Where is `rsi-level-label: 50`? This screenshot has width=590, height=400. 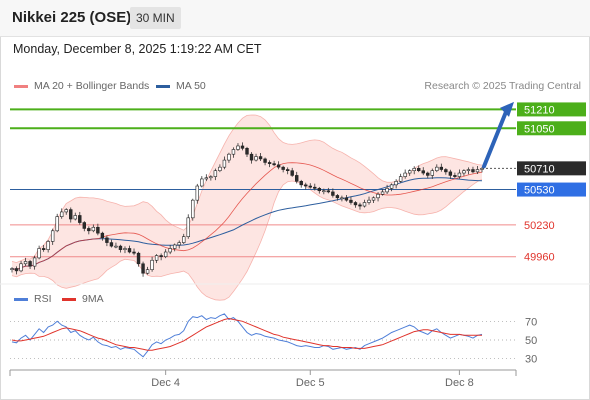
rsi-level-label: 50 is located at coordinates (531, 341).